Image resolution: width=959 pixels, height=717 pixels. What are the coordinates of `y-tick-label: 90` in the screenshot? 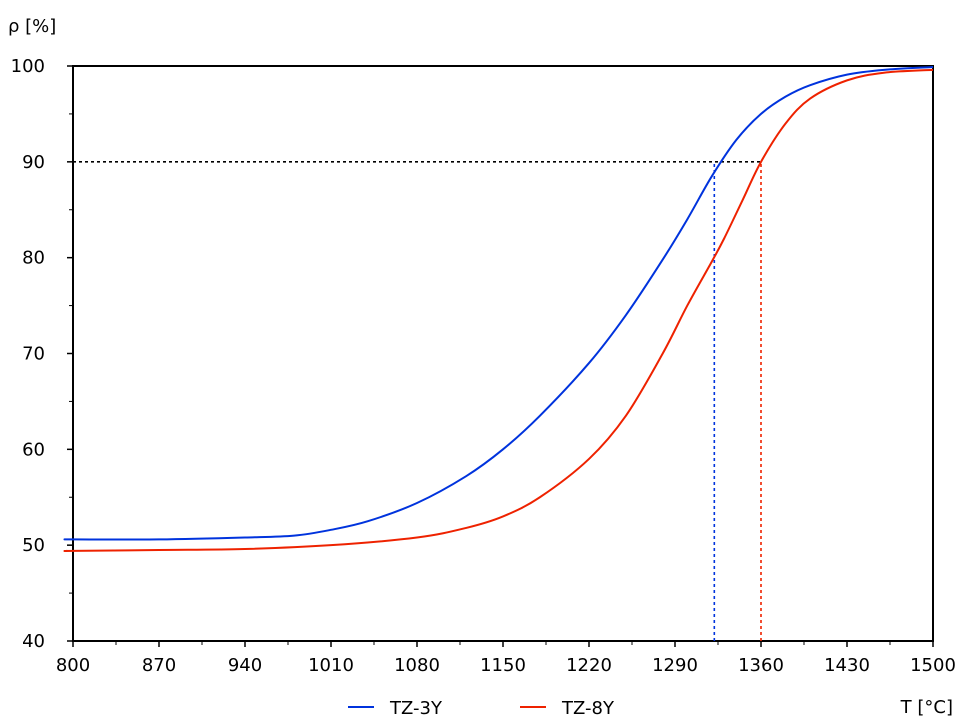 It's located at (33, 162).